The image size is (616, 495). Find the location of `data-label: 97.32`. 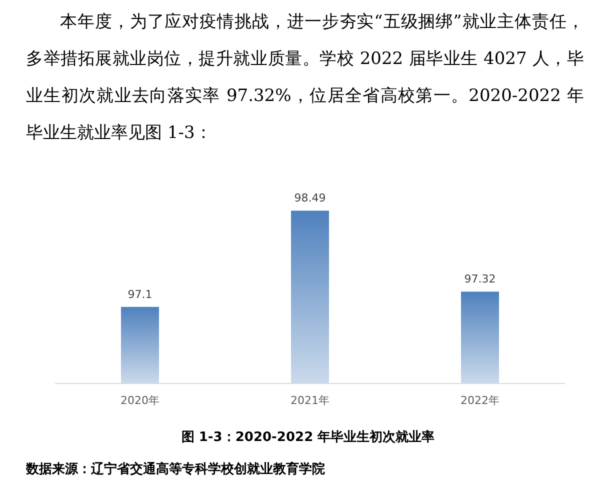

data-label: 97.32 is located at coordinates (480, 279).